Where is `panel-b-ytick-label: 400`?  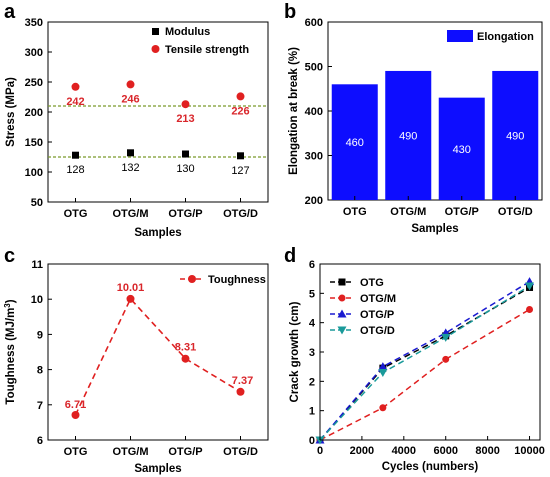
panel-b-ytick-label: 400 is located at coordinates (314, 112).